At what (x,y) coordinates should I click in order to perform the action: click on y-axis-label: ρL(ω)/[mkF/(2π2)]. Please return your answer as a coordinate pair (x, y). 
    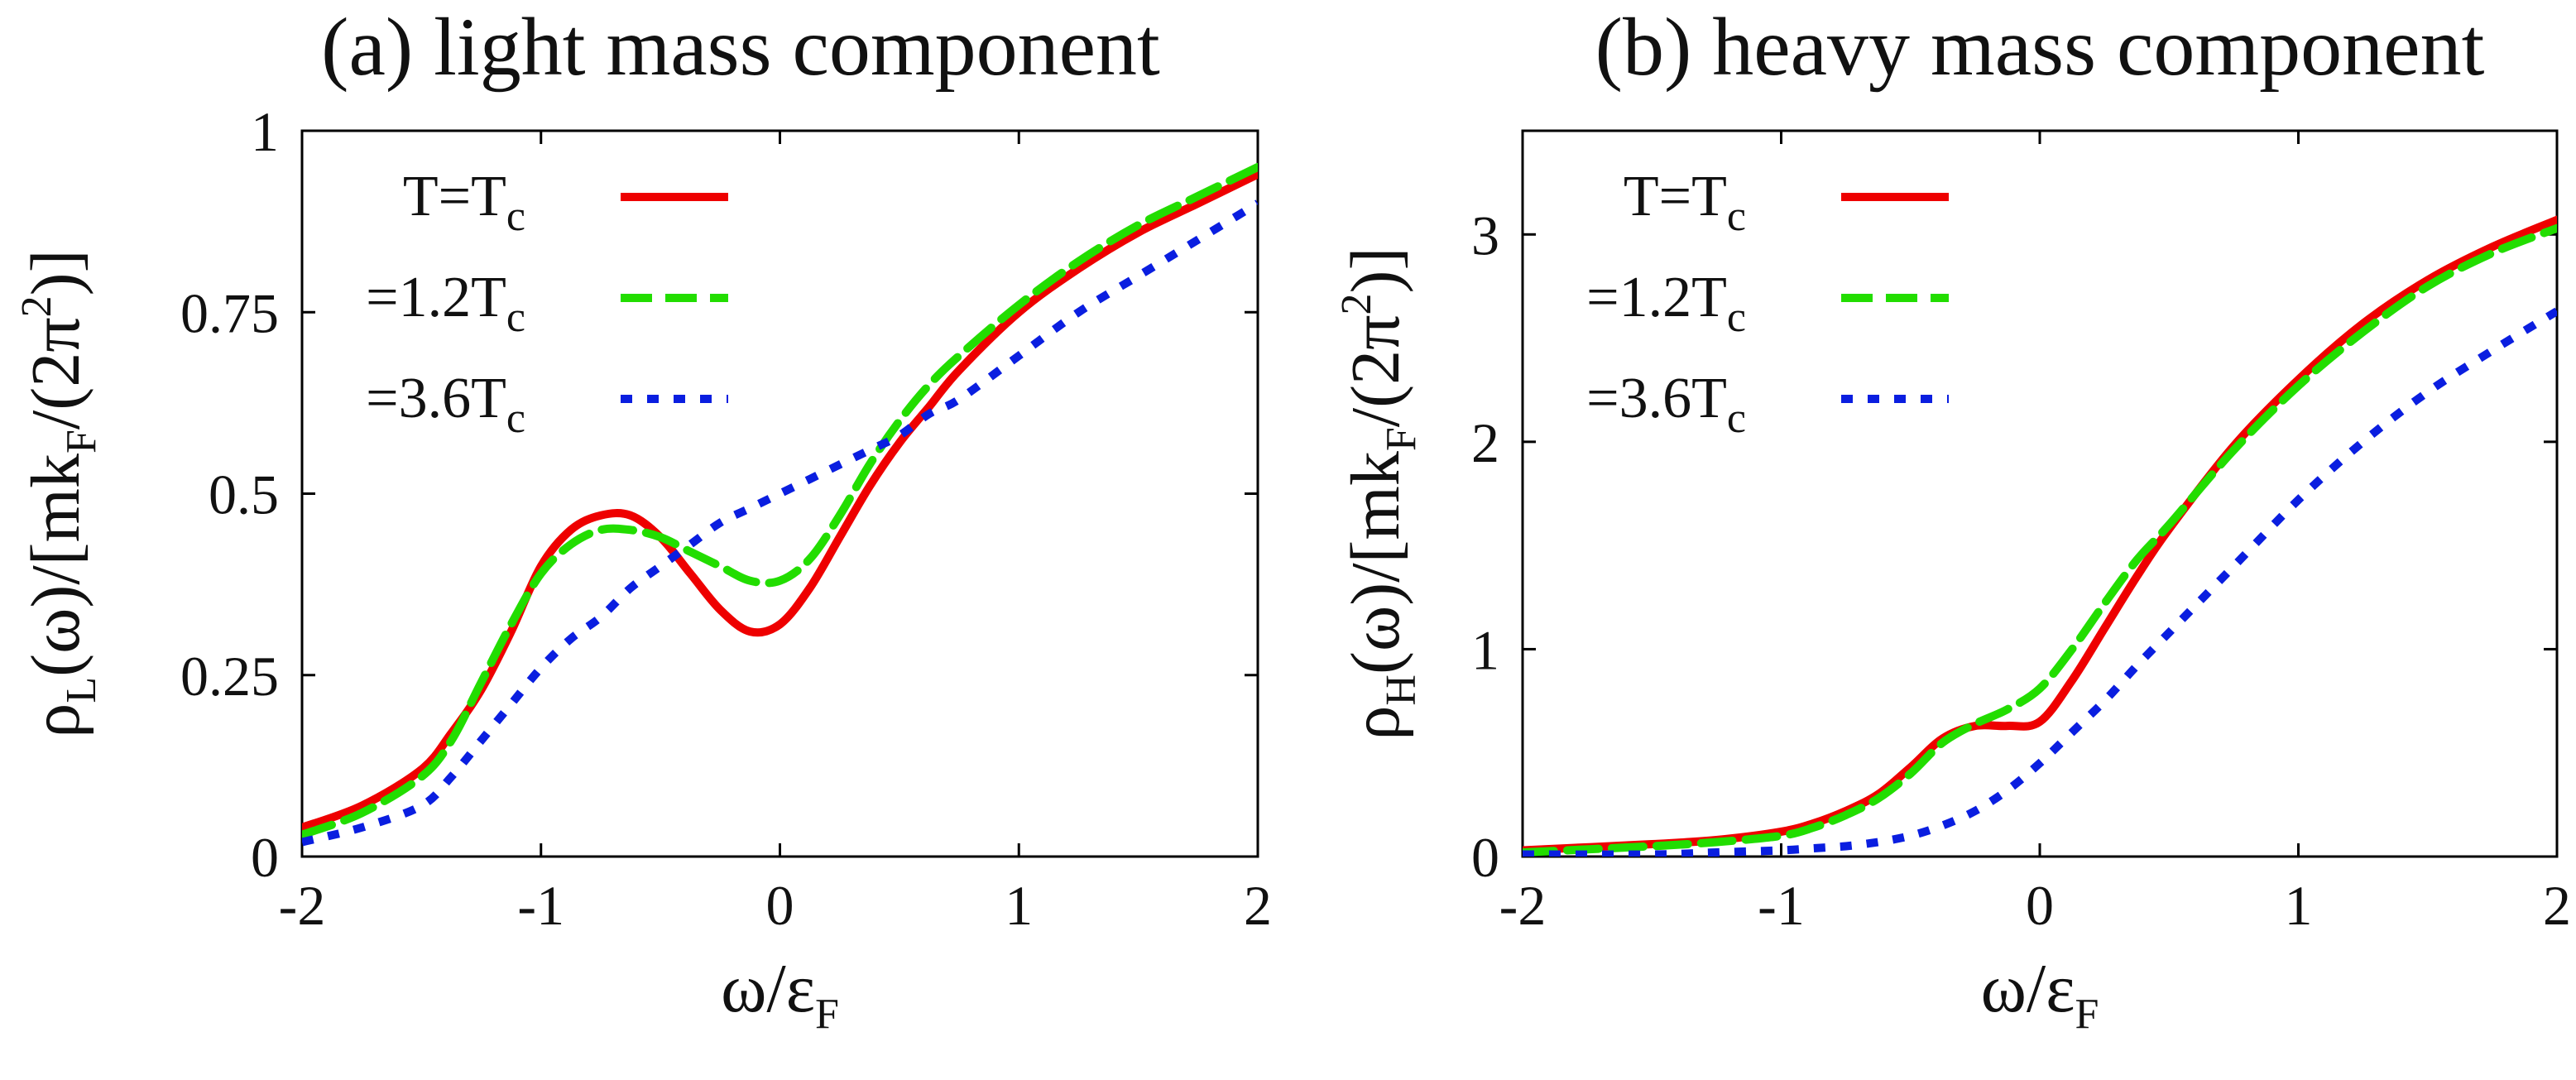
    Looking at the image, I should click on (59, 493).